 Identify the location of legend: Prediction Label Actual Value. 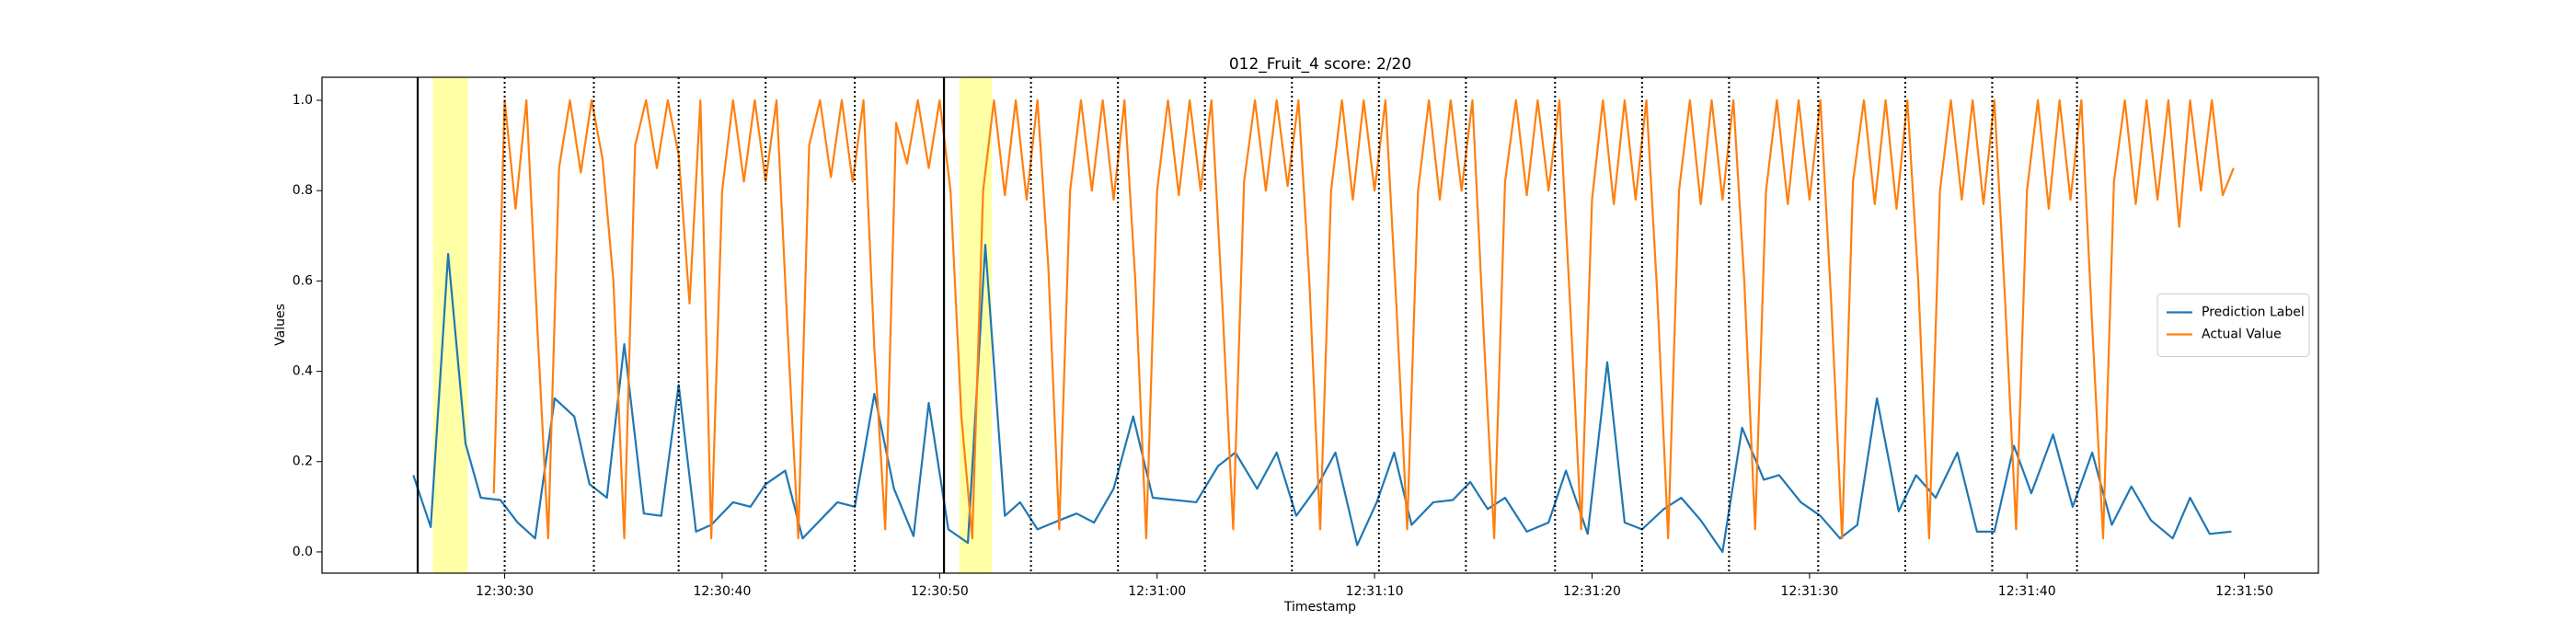
(2233, 325).